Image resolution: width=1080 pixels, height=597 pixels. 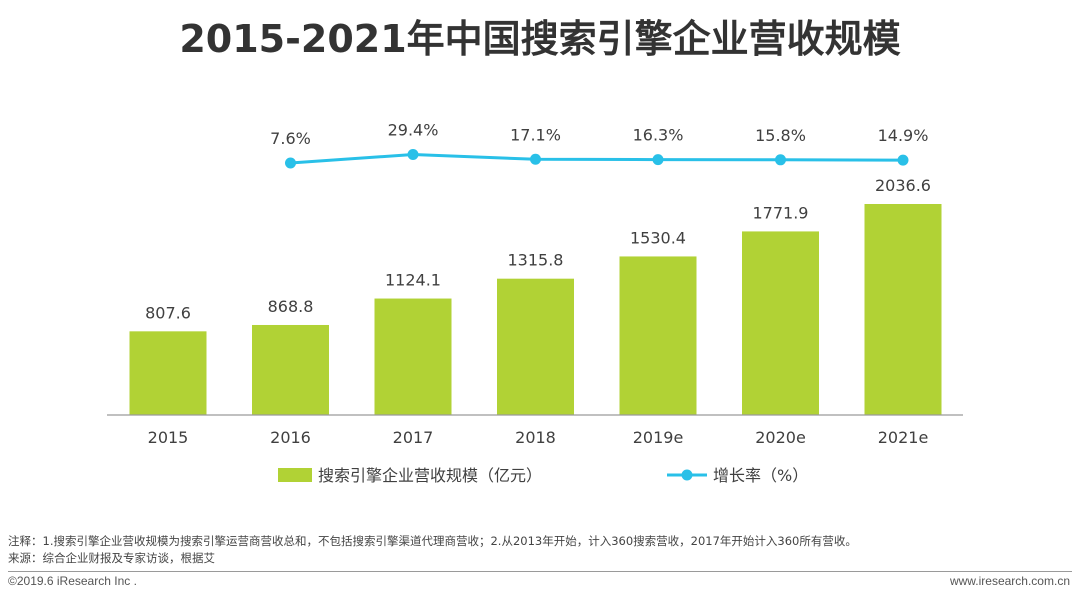 I want to click on bar-2021e, so click(x=903, y=309).